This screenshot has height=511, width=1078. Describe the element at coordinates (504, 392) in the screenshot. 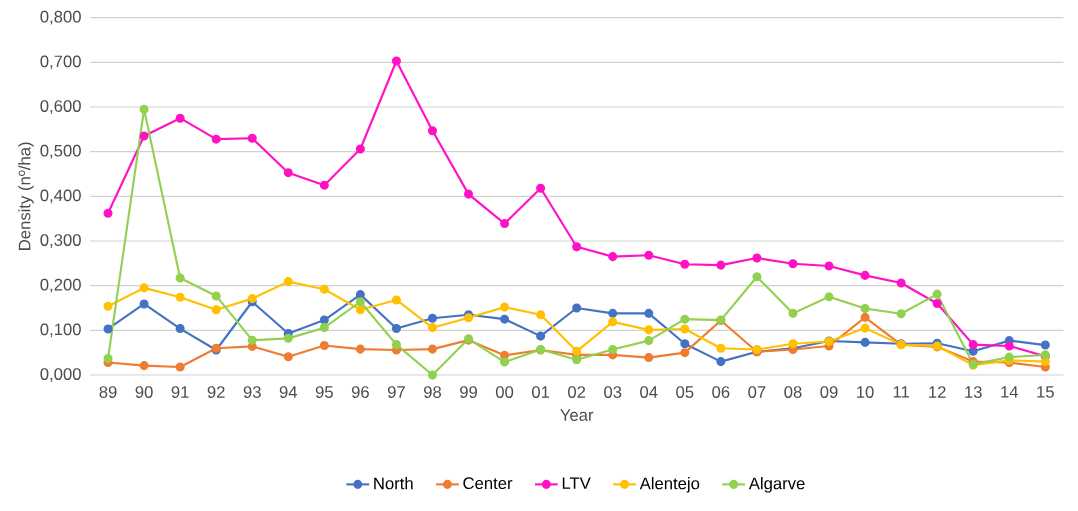

I see `x-tick-label: 00` at that location.